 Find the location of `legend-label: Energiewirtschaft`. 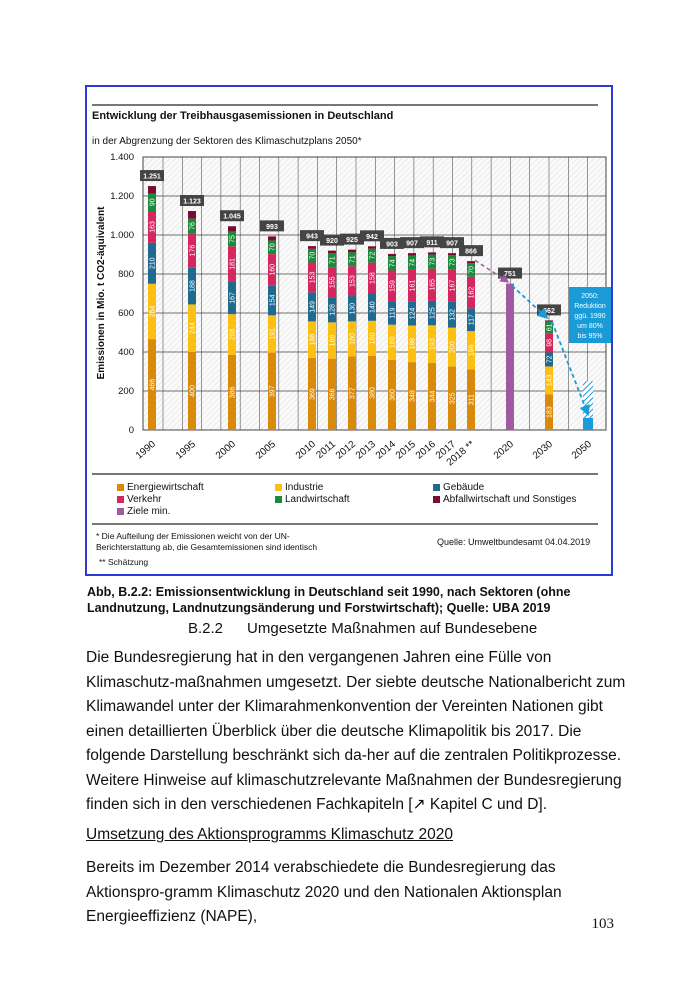

legend-label: Energiewirtschaft is located at coordinates (165, 487).